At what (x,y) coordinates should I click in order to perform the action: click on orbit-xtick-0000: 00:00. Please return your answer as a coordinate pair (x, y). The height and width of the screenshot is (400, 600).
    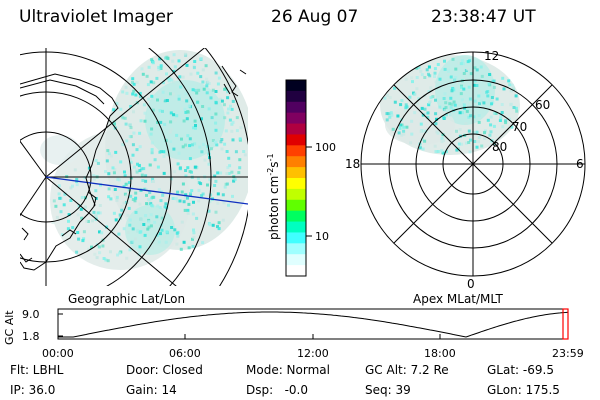
    Looking at the image, I should click on (58, 353).